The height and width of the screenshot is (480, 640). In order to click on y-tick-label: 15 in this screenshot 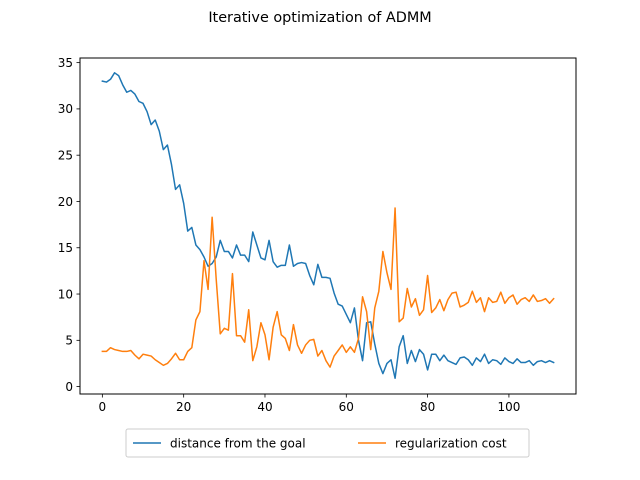, I will do `click(65, 248)`.